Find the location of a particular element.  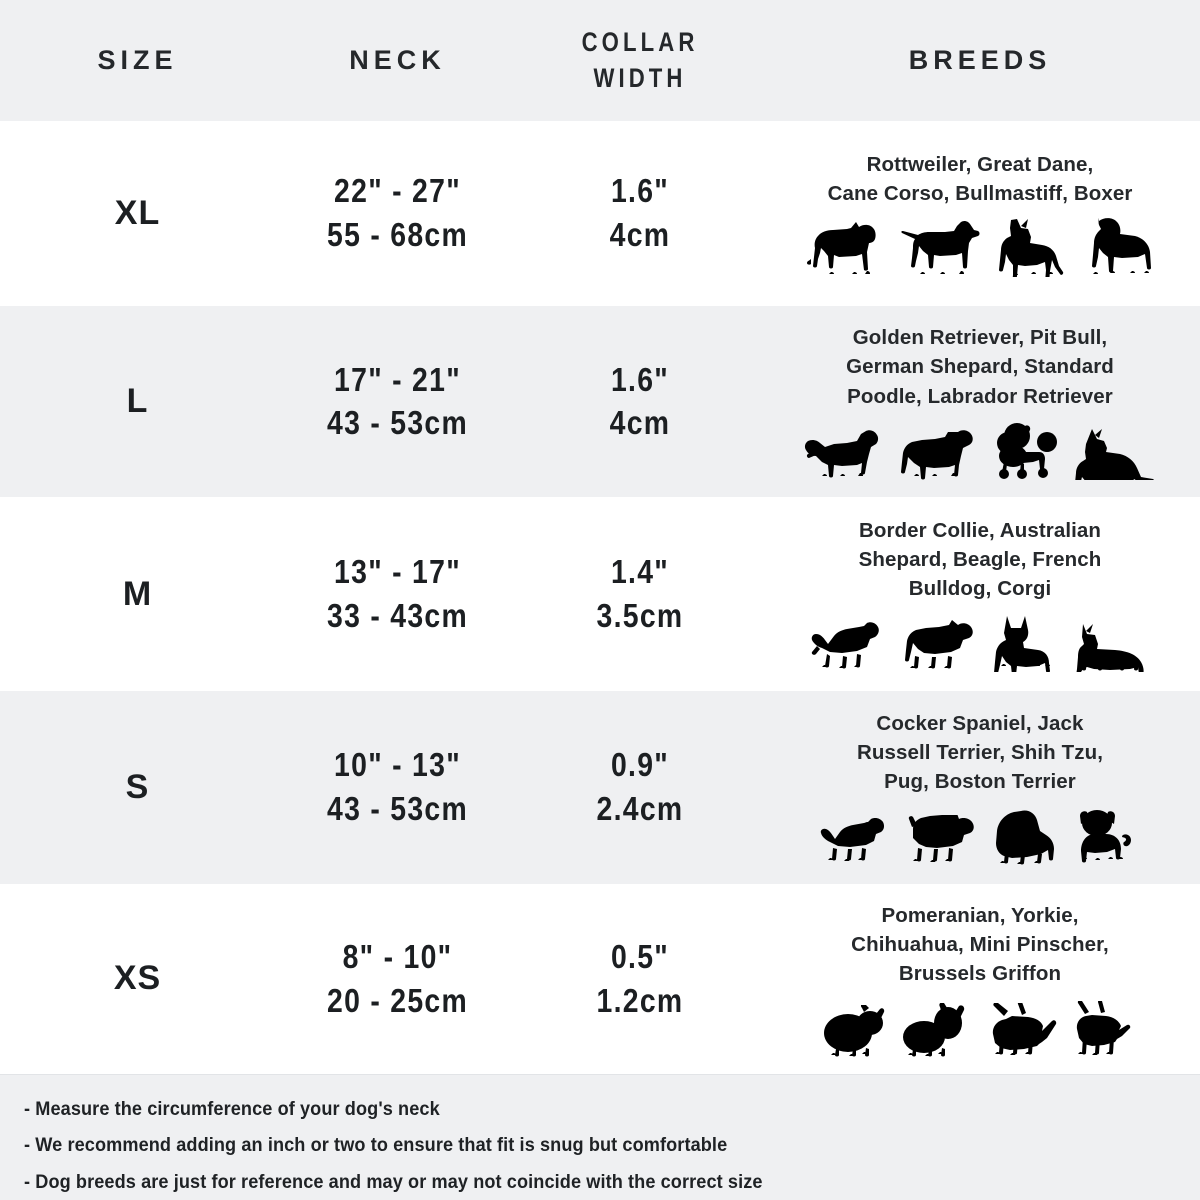

breeds-line: Brussels Griffon is located at coordinates (980, 973).